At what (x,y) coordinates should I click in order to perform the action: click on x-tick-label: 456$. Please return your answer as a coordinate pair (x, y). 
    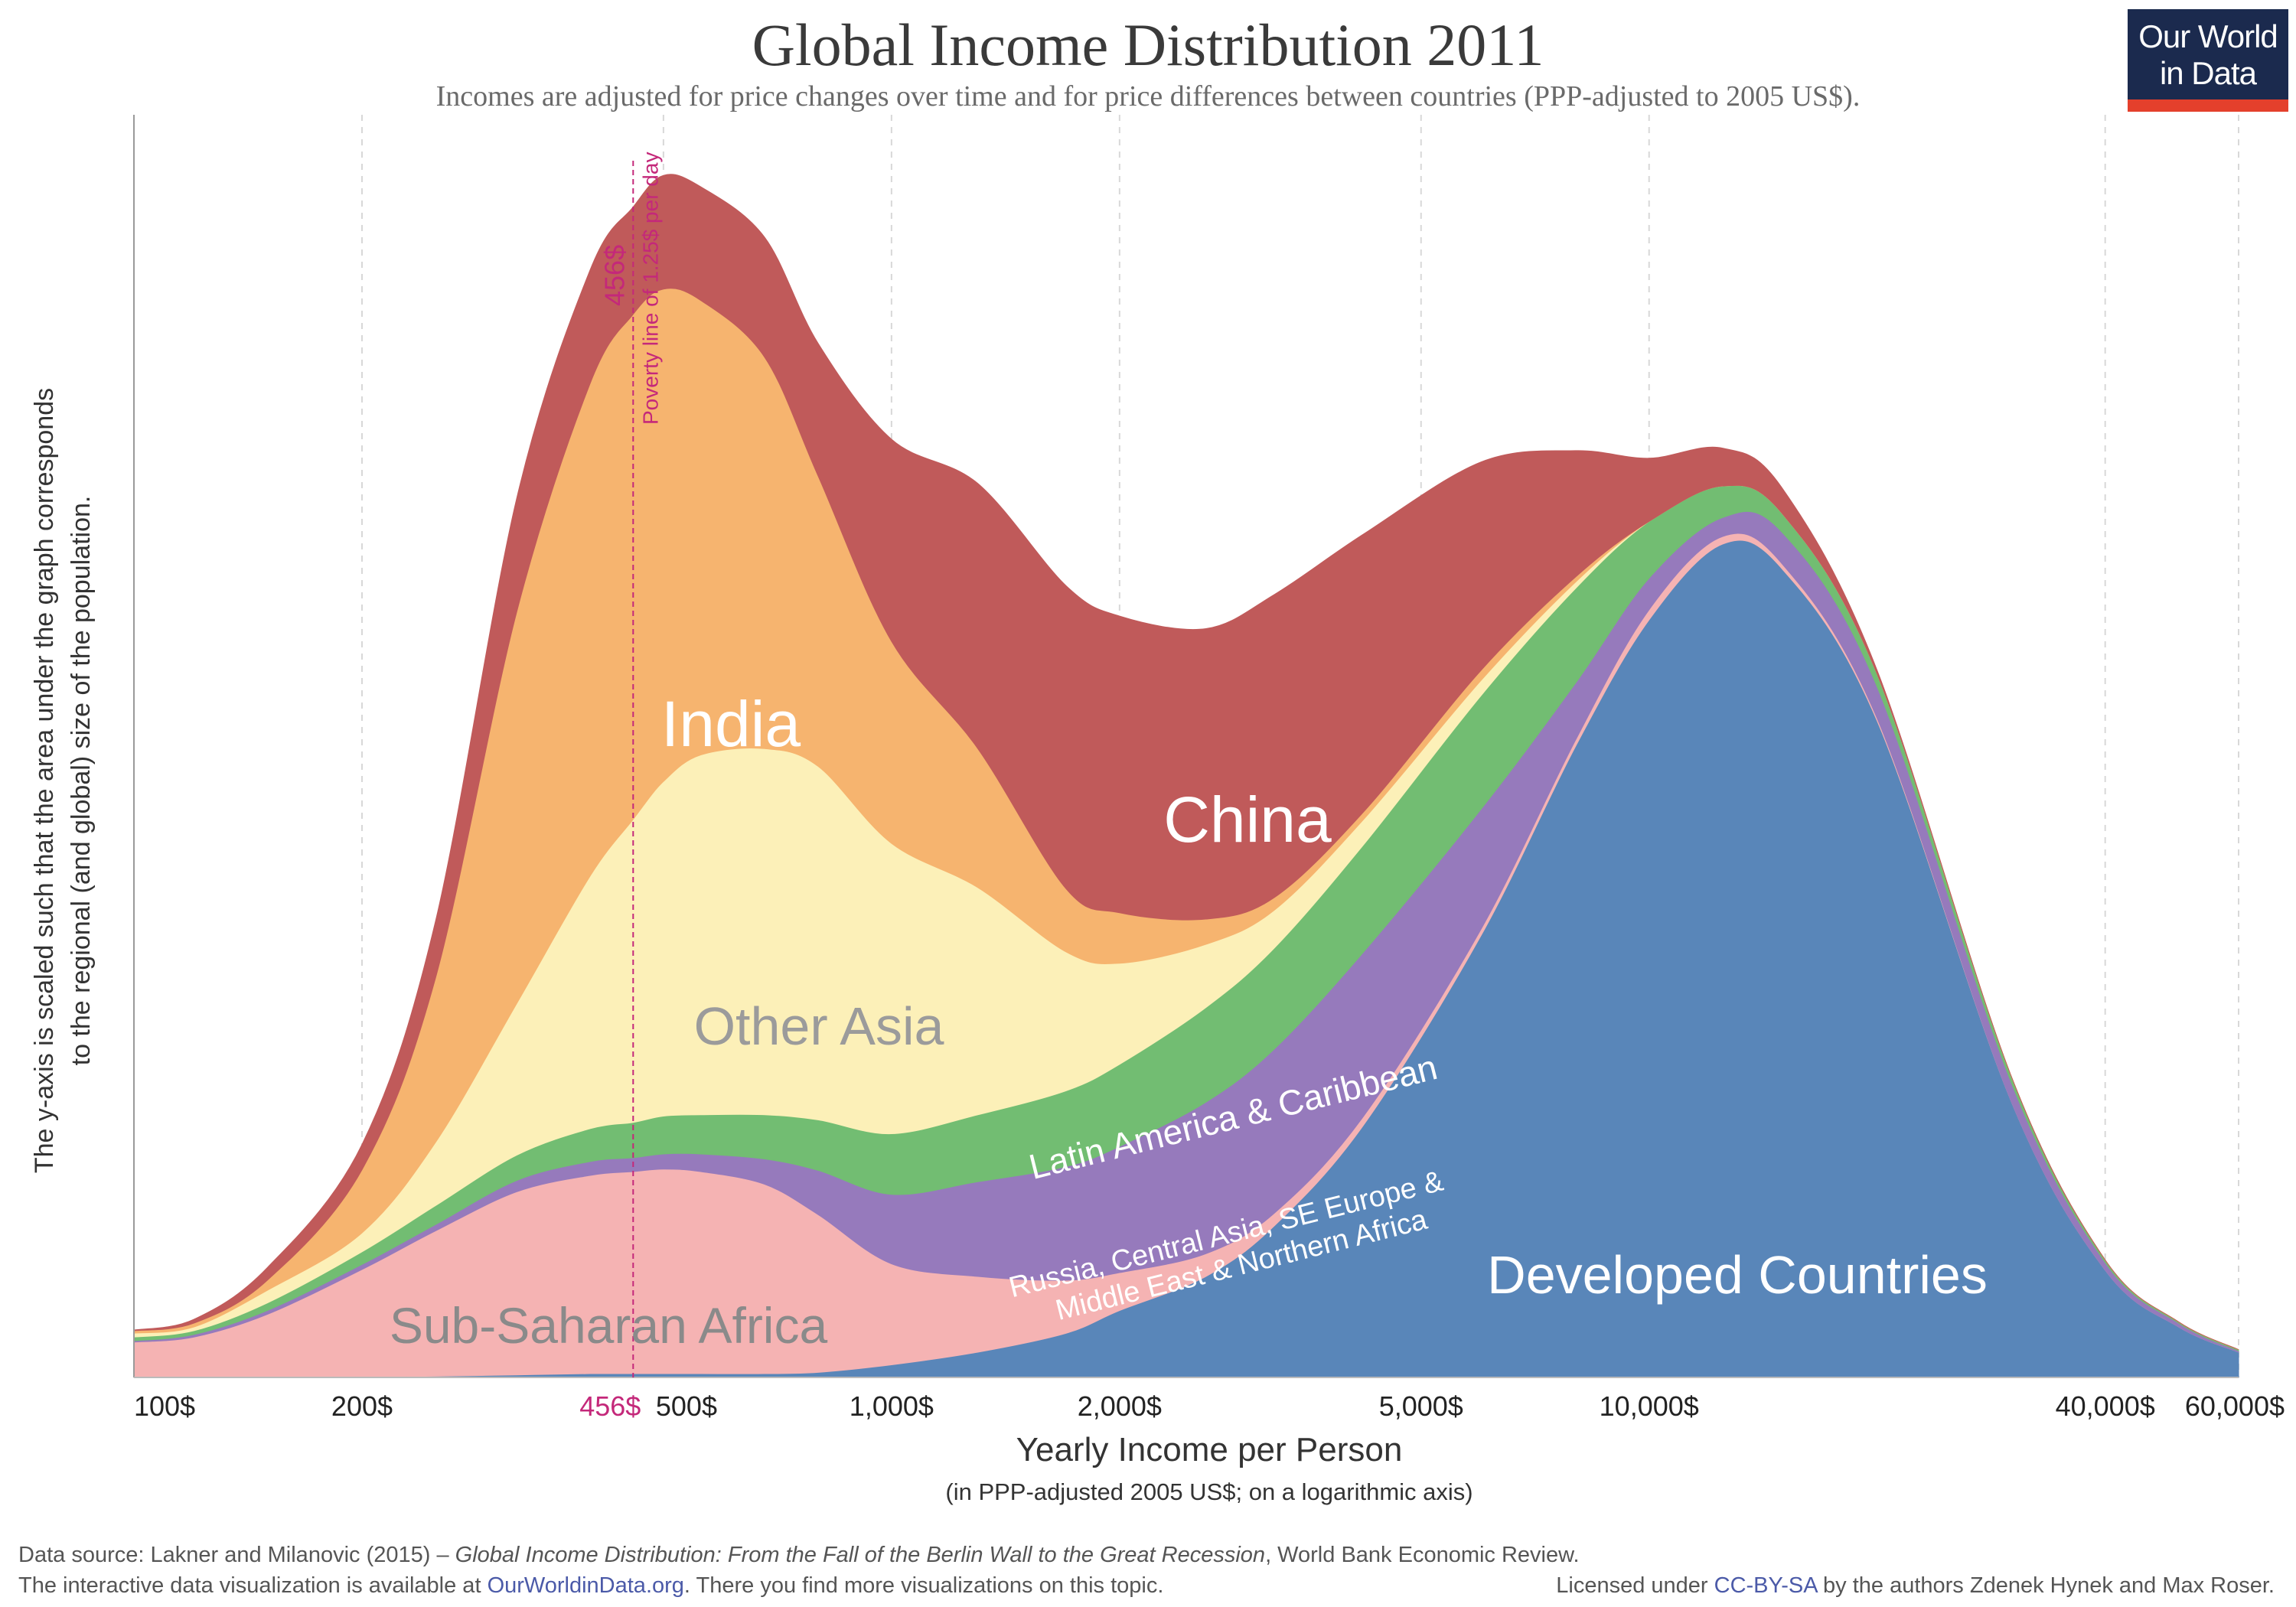
    Looking at the image, I should click on (610, 1406).